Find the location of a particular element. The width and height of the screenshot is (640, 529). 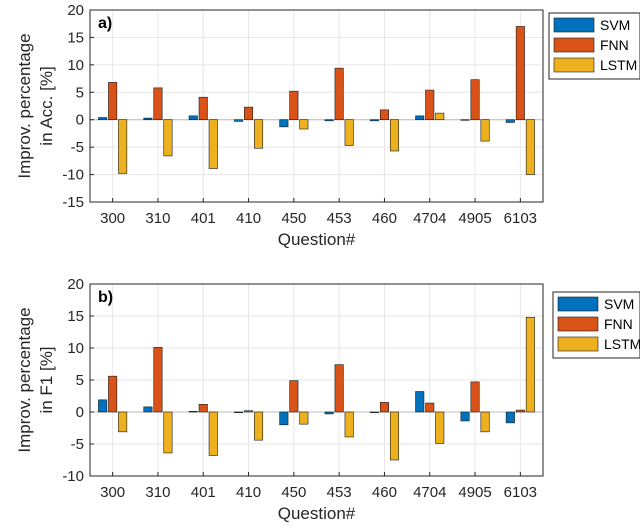

legend-swatch-svm is located at coordinates (574, 25).